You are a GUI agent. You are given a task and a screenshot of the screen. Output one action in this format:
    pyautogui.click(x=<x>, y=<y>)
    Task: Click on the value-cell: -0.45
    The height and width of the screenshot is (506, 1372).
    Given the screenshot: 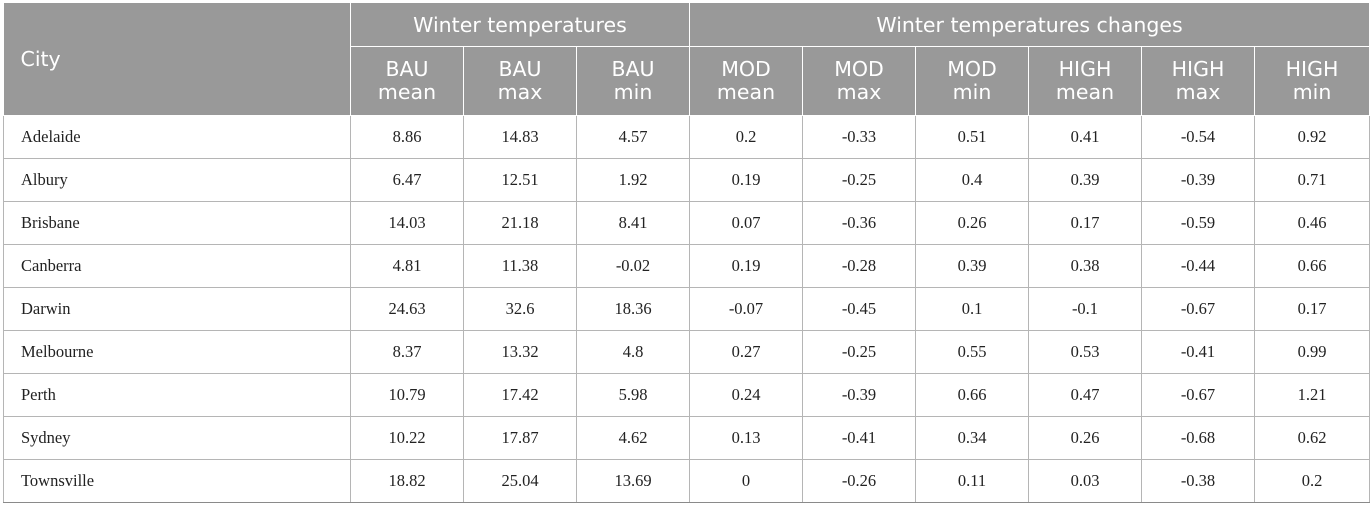 What is the action you would take?
    pyautogui.click(x=859, y=309)
    